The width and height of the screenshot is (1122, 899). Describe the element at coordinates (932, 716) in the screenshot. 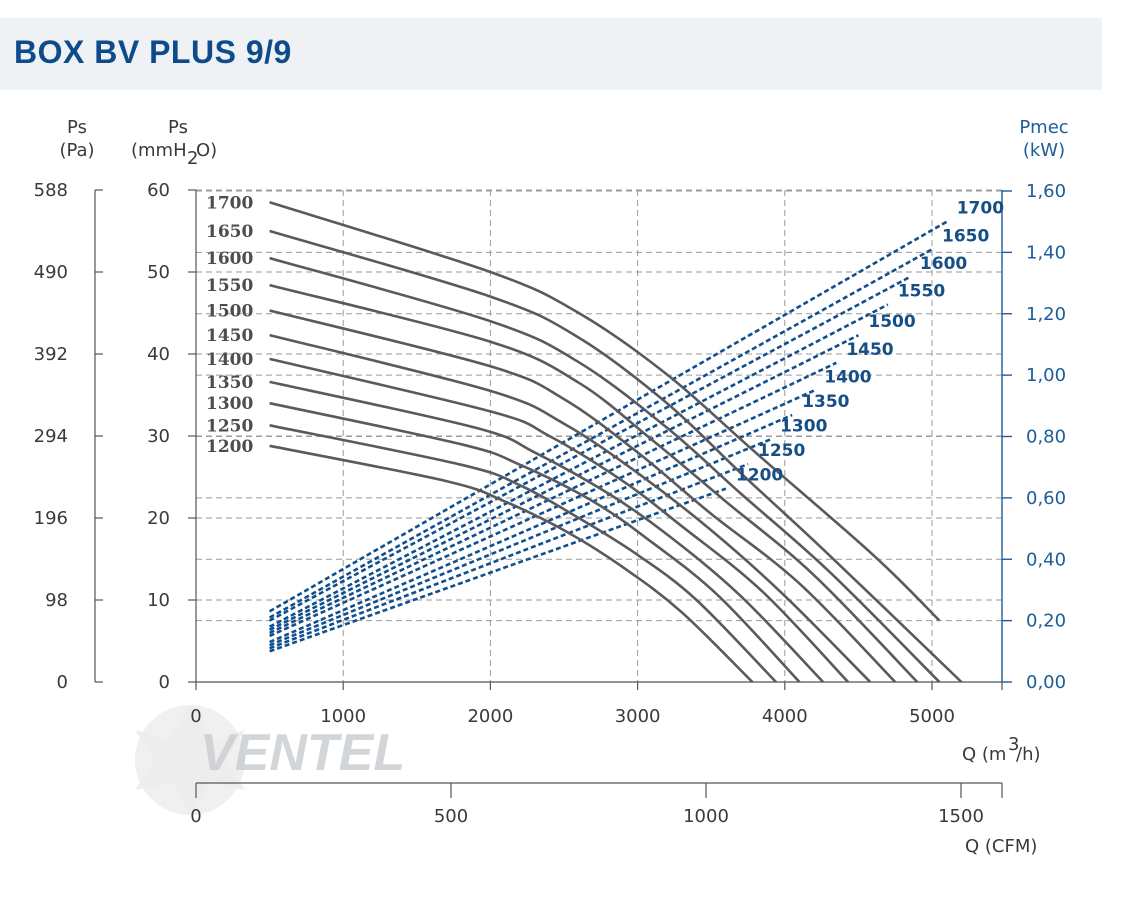

I see `x-tick-label: 5000` at that location.